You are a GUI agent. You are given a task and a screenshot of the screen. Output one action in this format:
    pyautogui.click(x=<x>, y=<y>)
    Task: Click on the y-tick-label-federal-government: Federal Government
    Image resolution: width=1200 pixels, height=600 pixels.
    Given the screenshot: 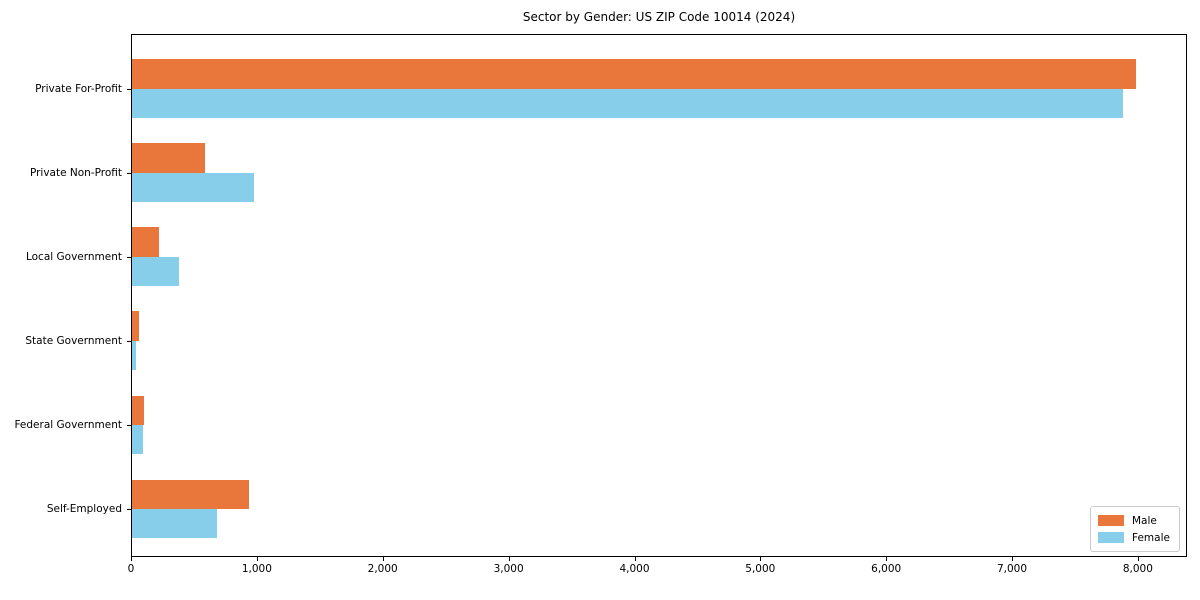 What is the action you would take?
    pyautogui.click(x=68, y=424)
    